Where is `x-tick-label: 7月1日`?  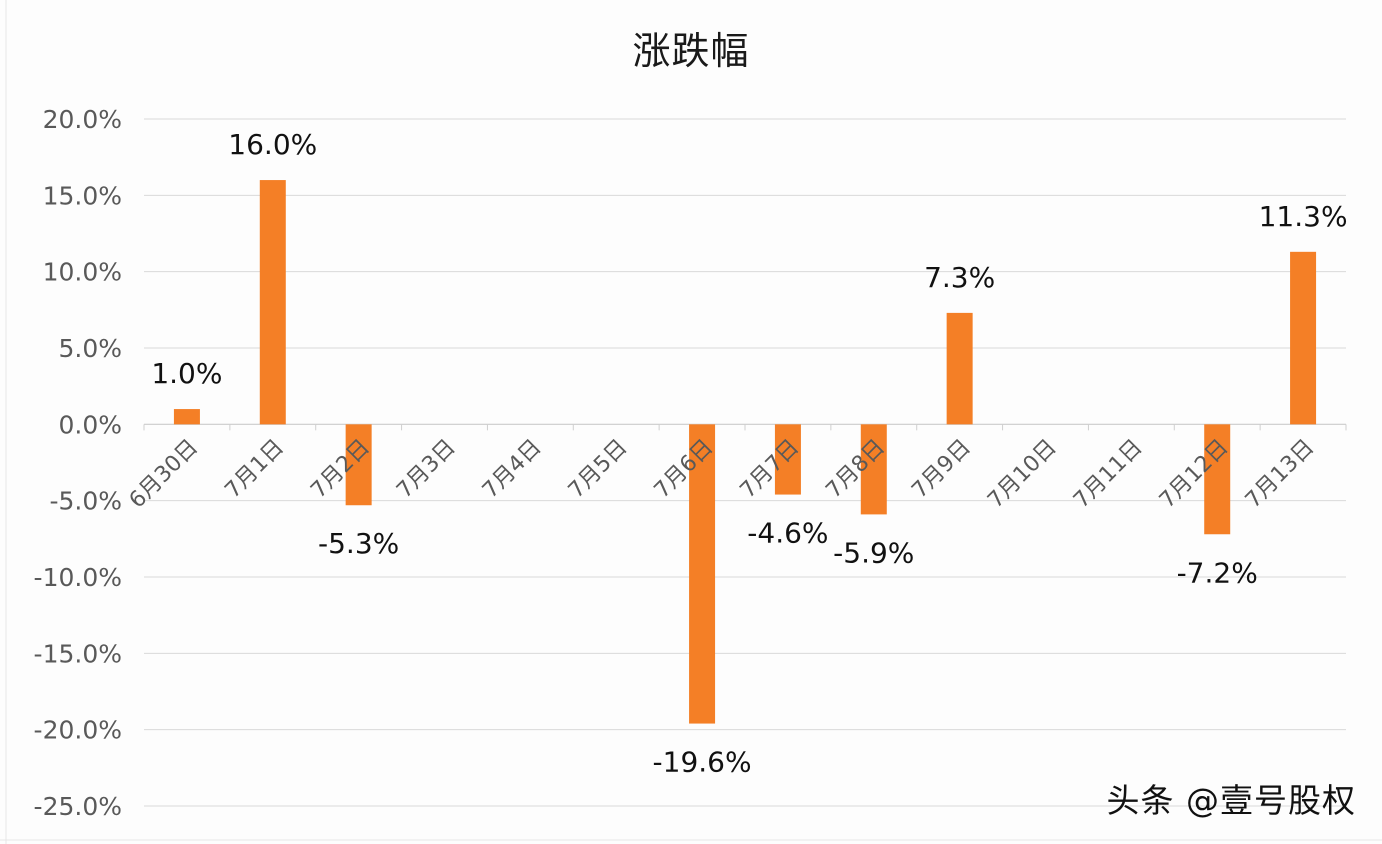 x-tick-label: 7月1日 is located at coordinates (254, 469).